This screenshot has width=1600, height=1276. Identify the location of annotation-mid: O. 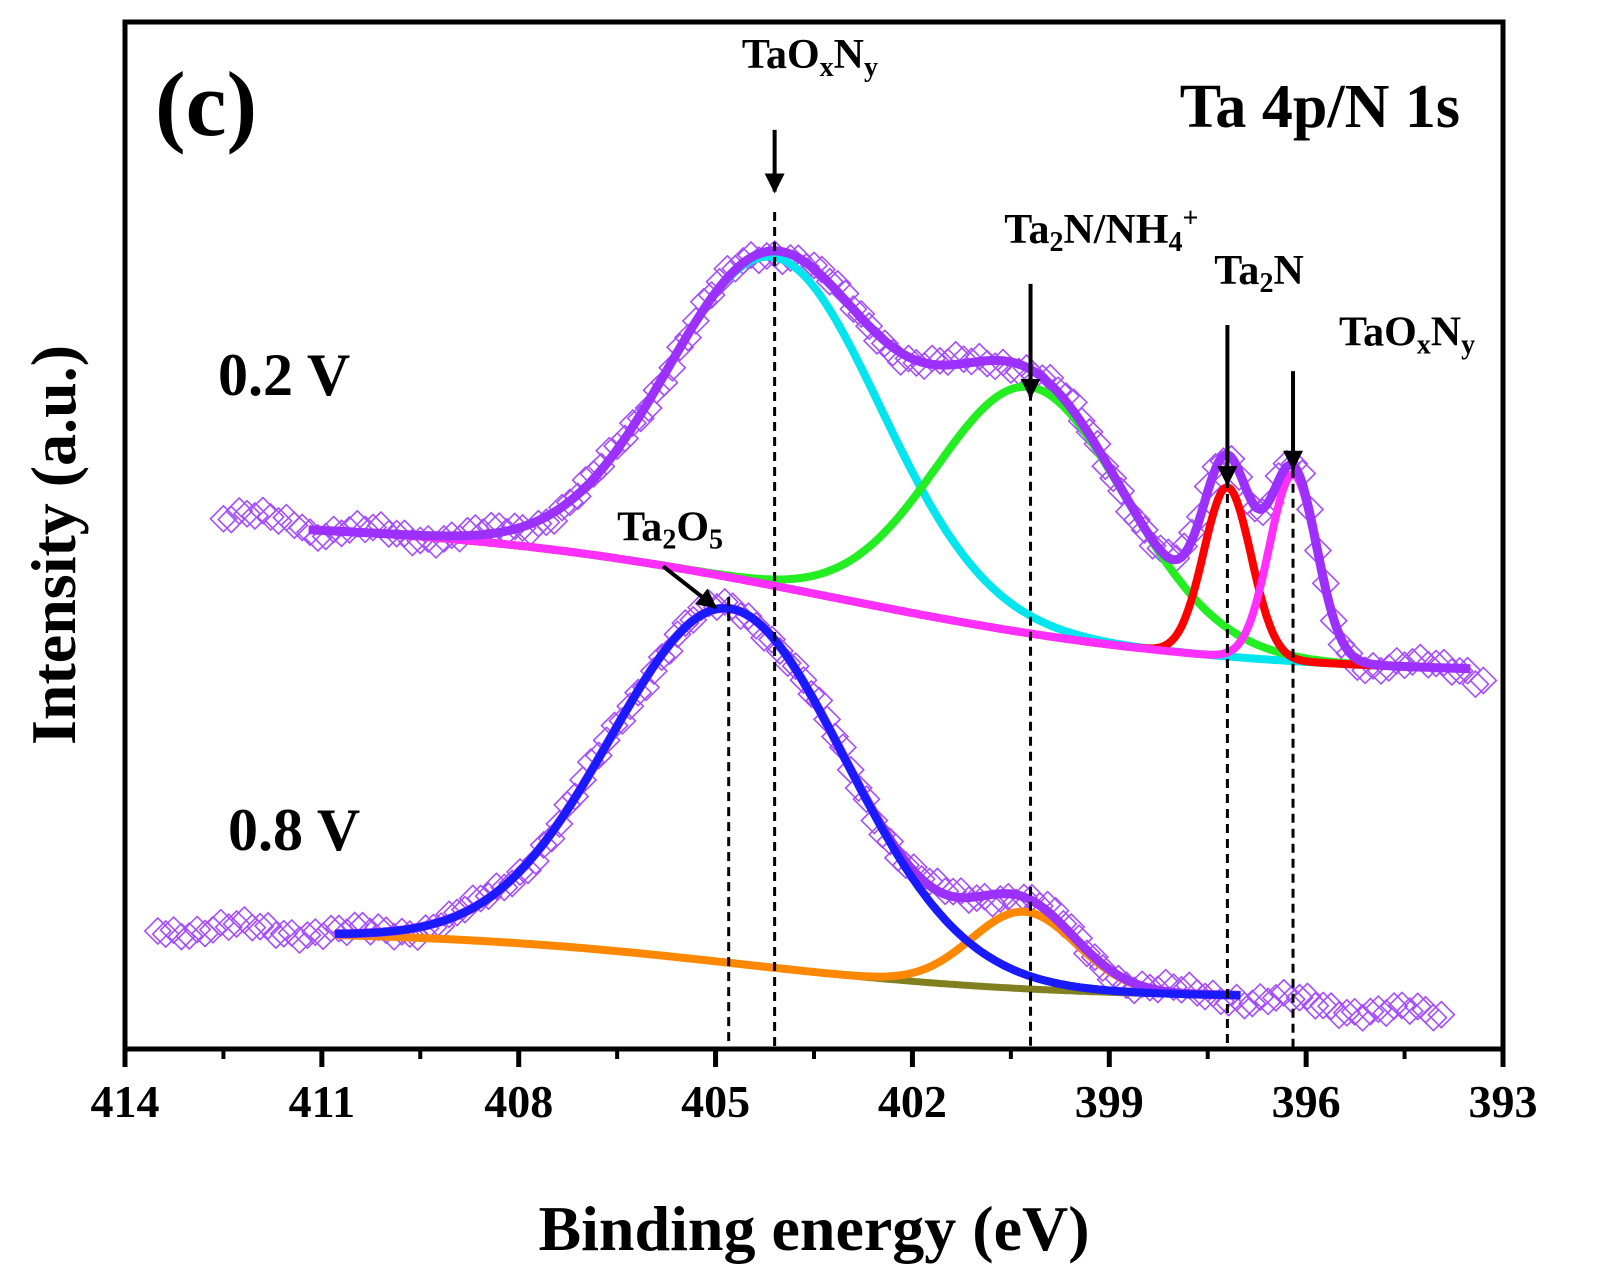
(692, 528).